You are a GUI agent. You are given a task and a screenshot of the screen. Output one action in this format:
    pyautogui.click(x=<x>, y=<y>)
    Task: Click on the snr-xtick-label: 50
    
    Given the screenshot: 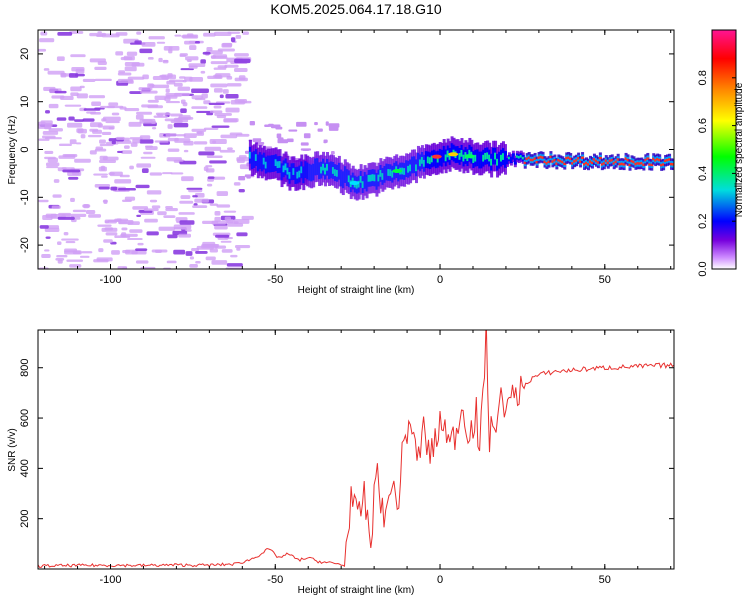 What is the action you would take?
    pyautogui.click(x=605, y=580)
    